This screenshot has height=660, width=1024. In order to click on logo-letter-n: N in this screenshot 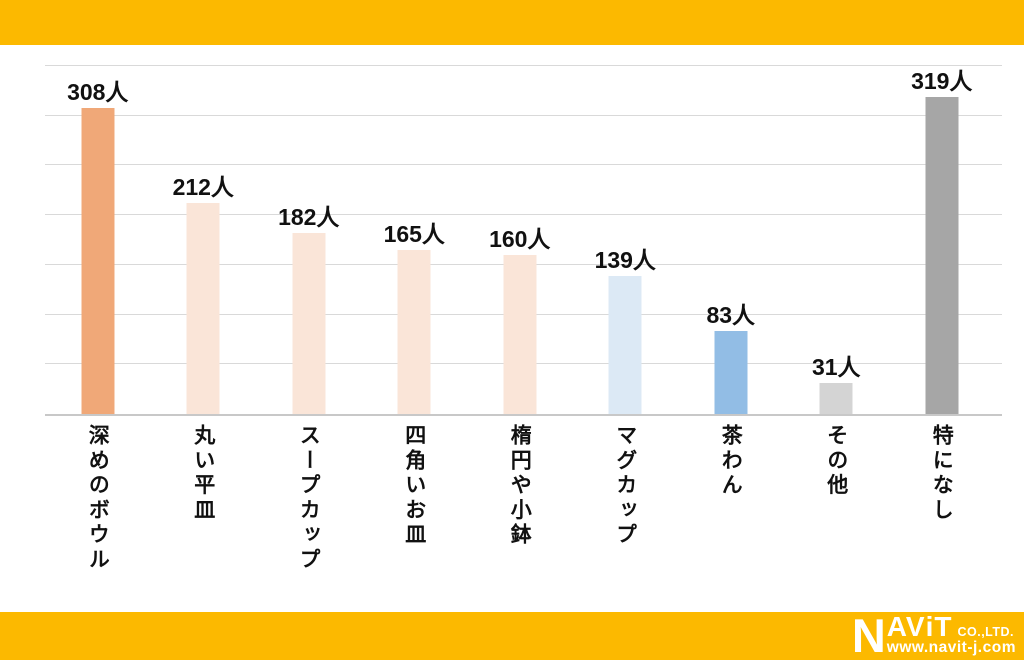, I will do `click(868, 634)`.